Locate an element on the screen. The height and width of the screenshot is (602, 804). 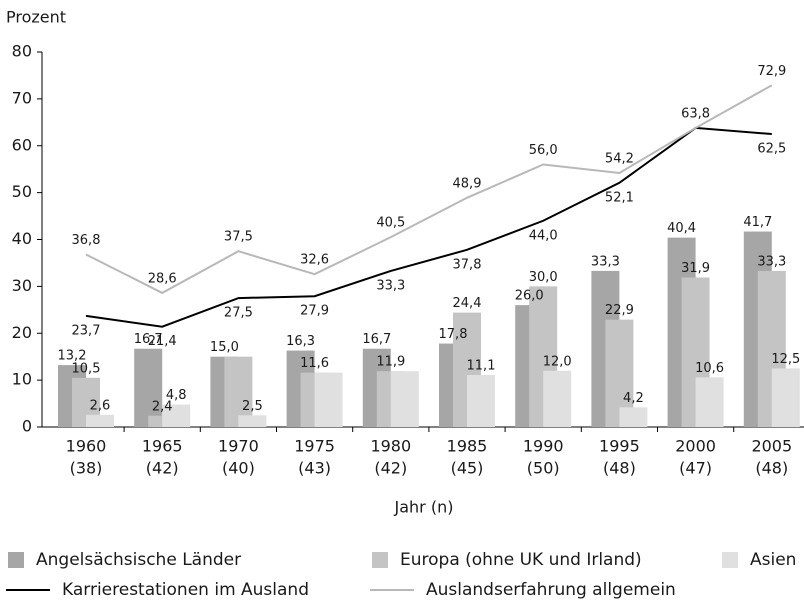
x-tick-label: 1975 is located at coordinates (314, 446).